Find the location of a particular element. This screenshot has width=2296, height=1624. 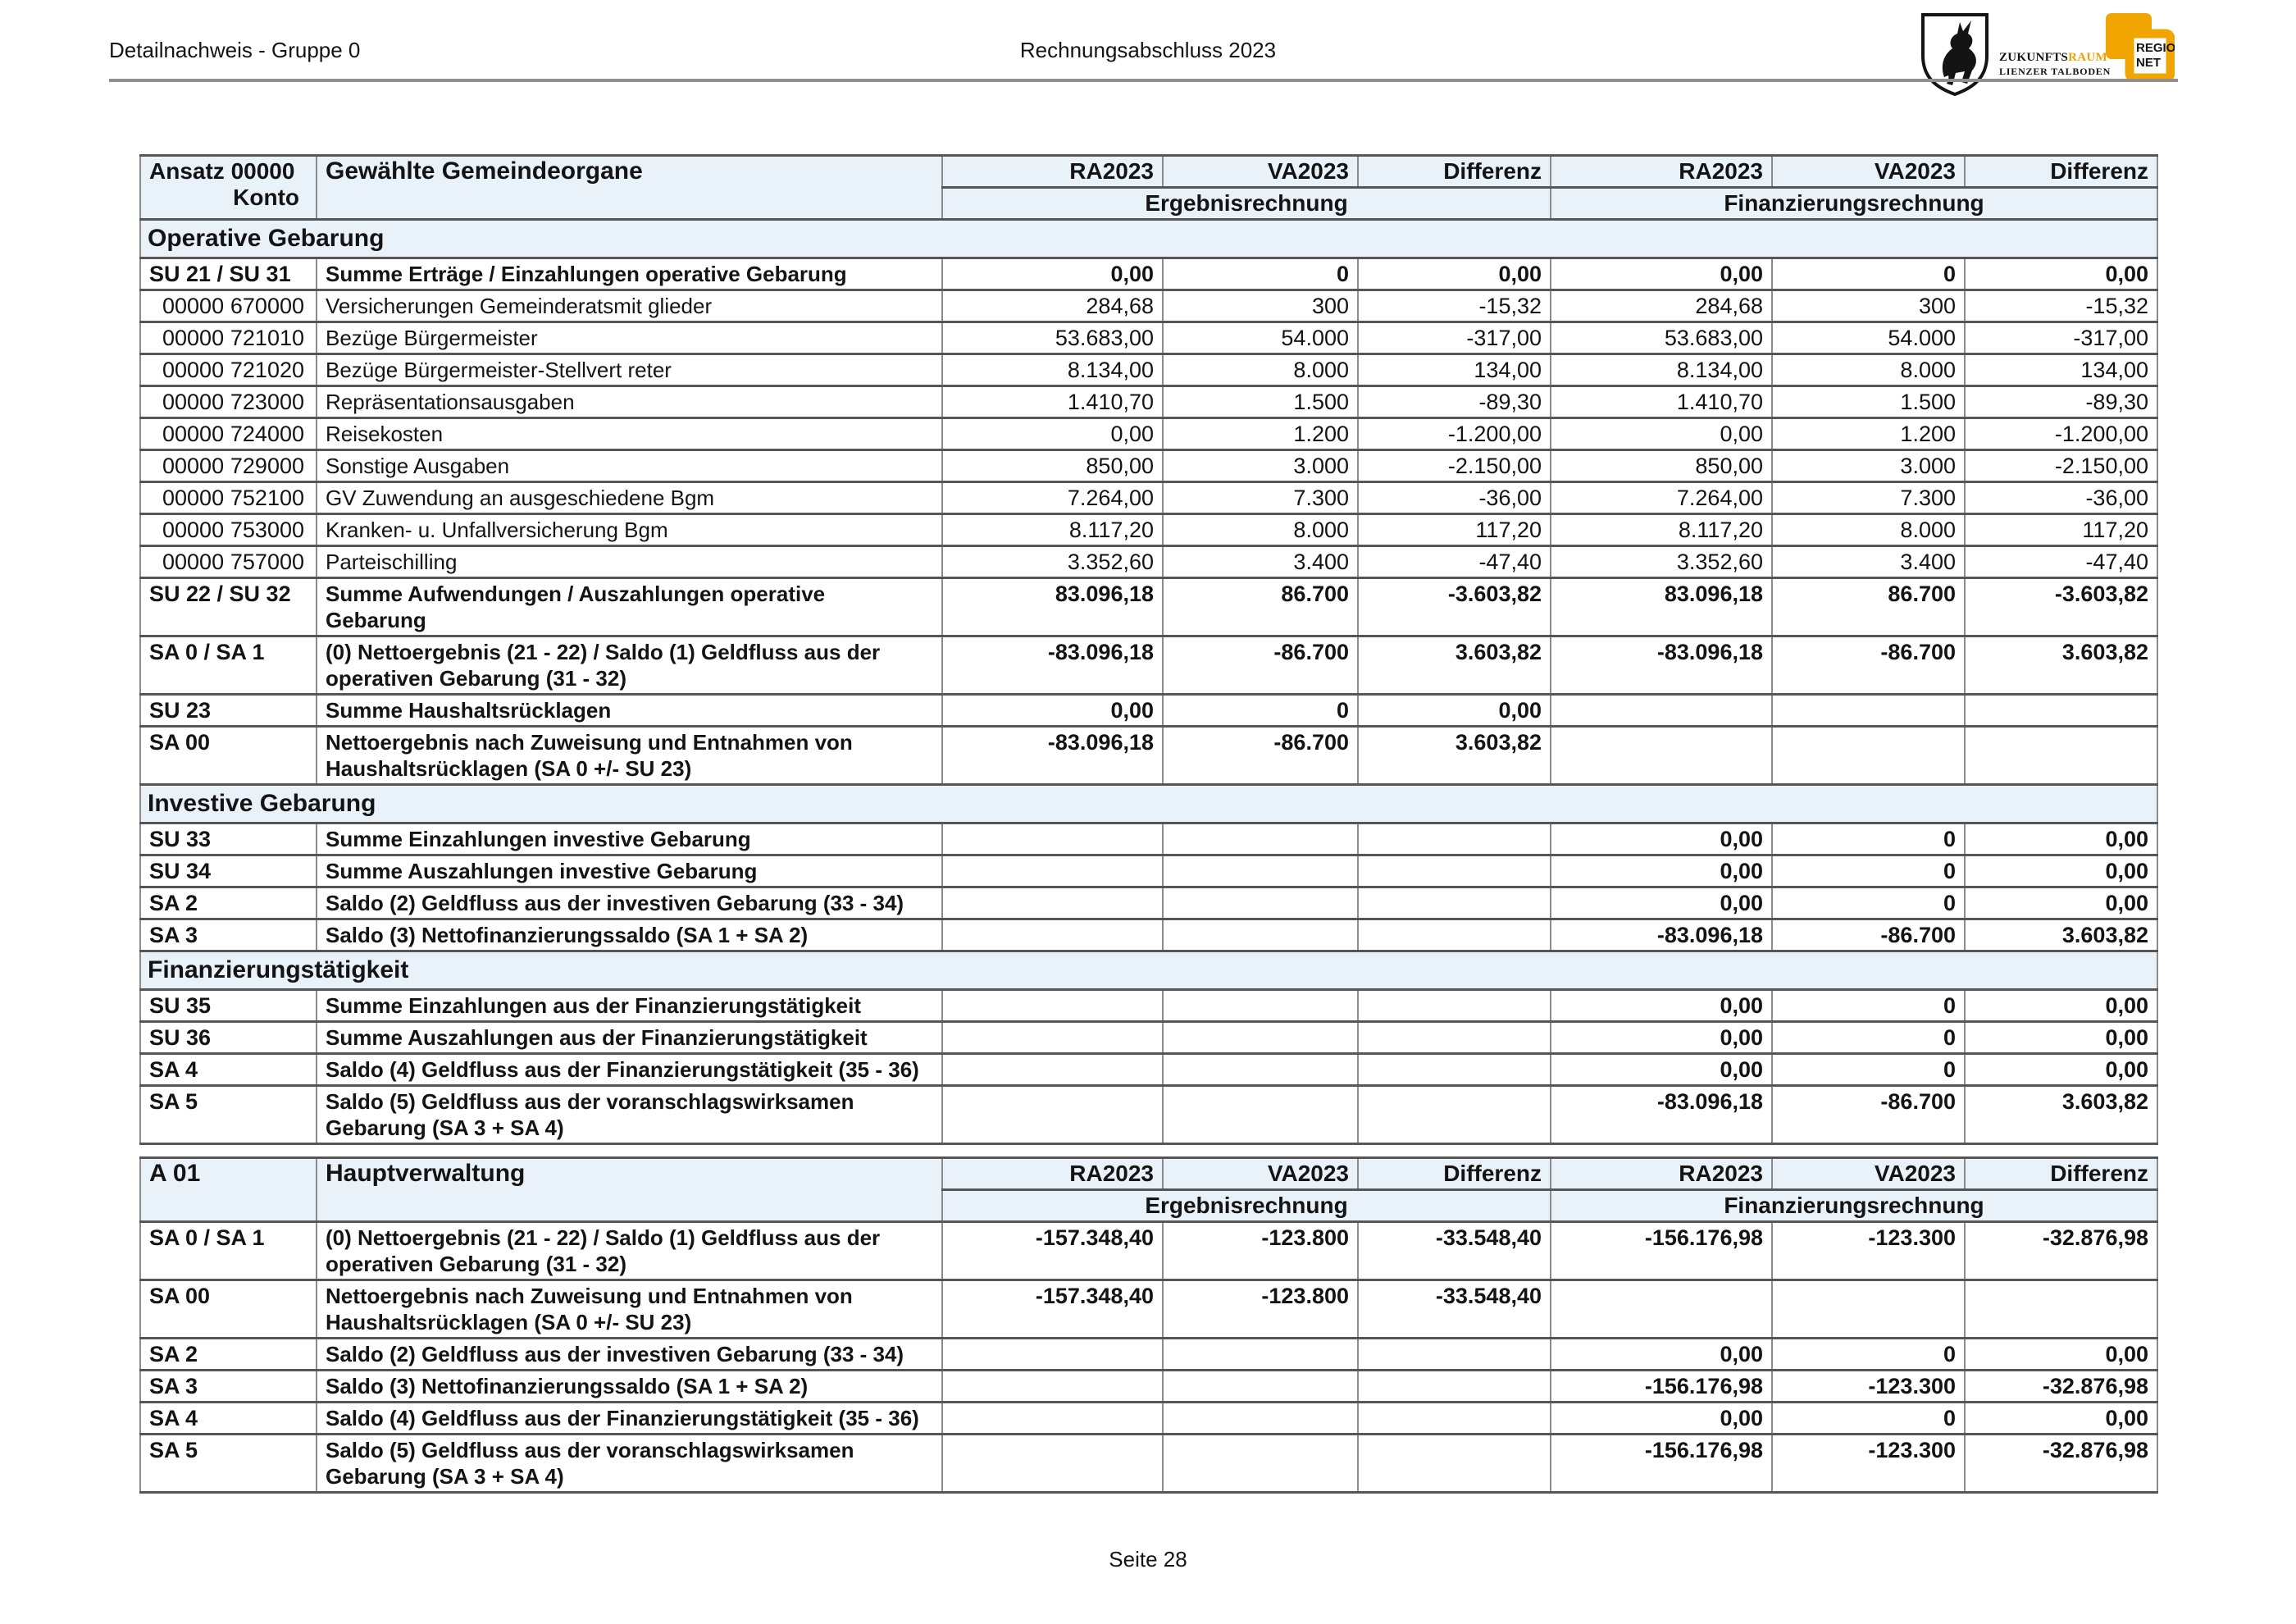

header-divider is located at coordinates (1143, 80).